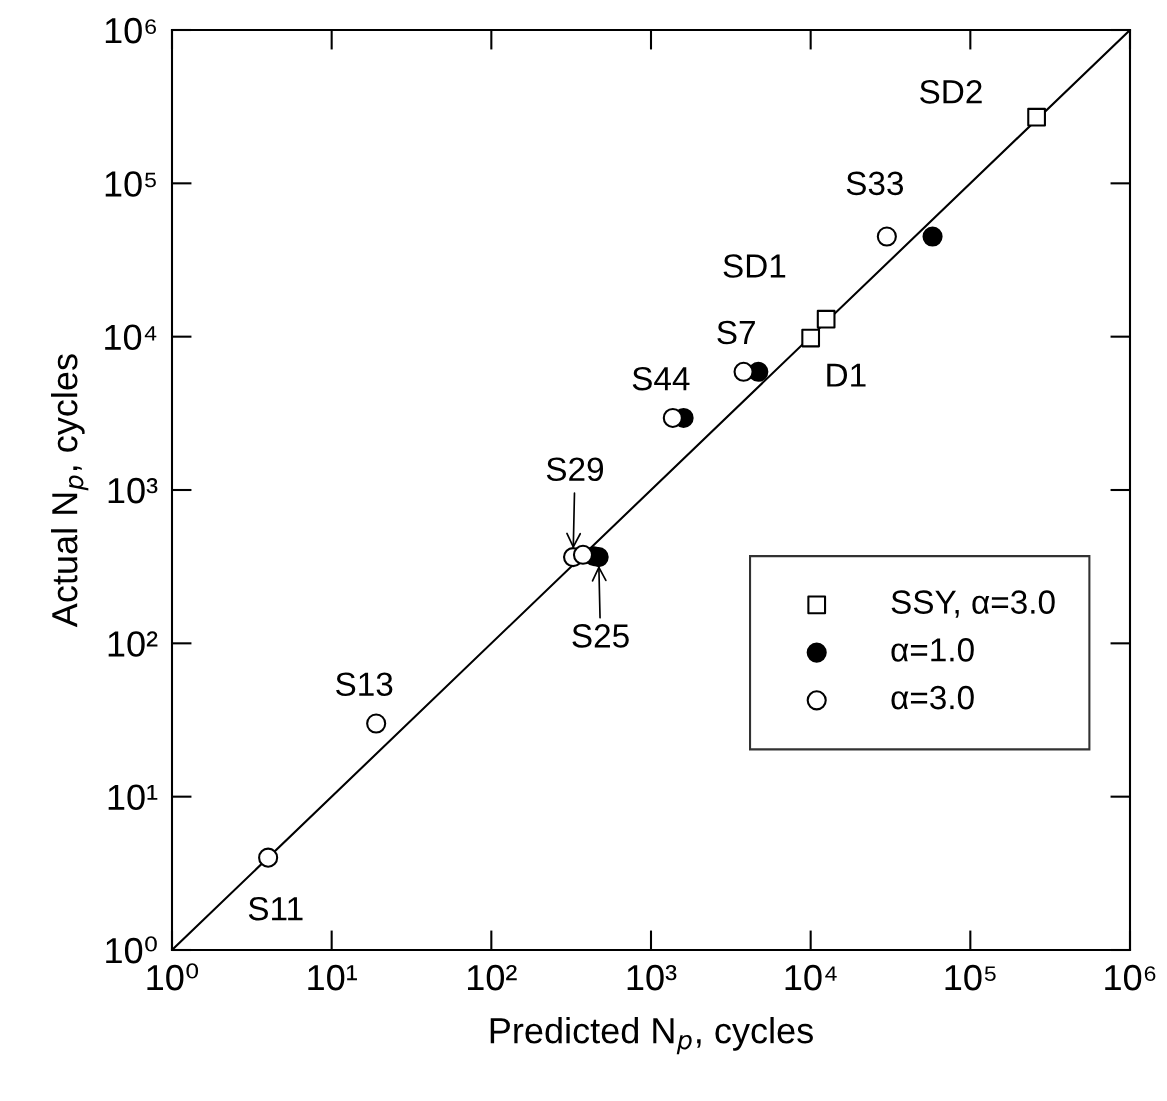 The image size is (1167, 1101). What do you see at coordinates (652, 977) in the screenshot?
I see `x-tick-label: 10³` at bounding box center [652, 977].